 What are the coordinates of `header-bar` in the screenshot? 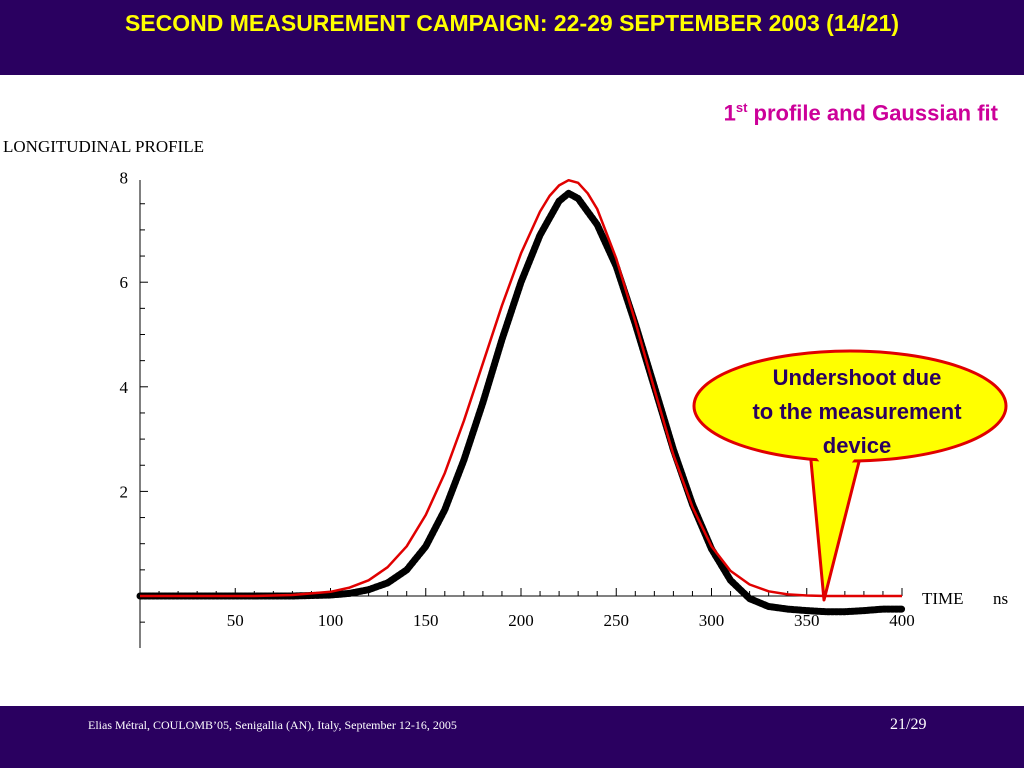 It's located at (512, 37).